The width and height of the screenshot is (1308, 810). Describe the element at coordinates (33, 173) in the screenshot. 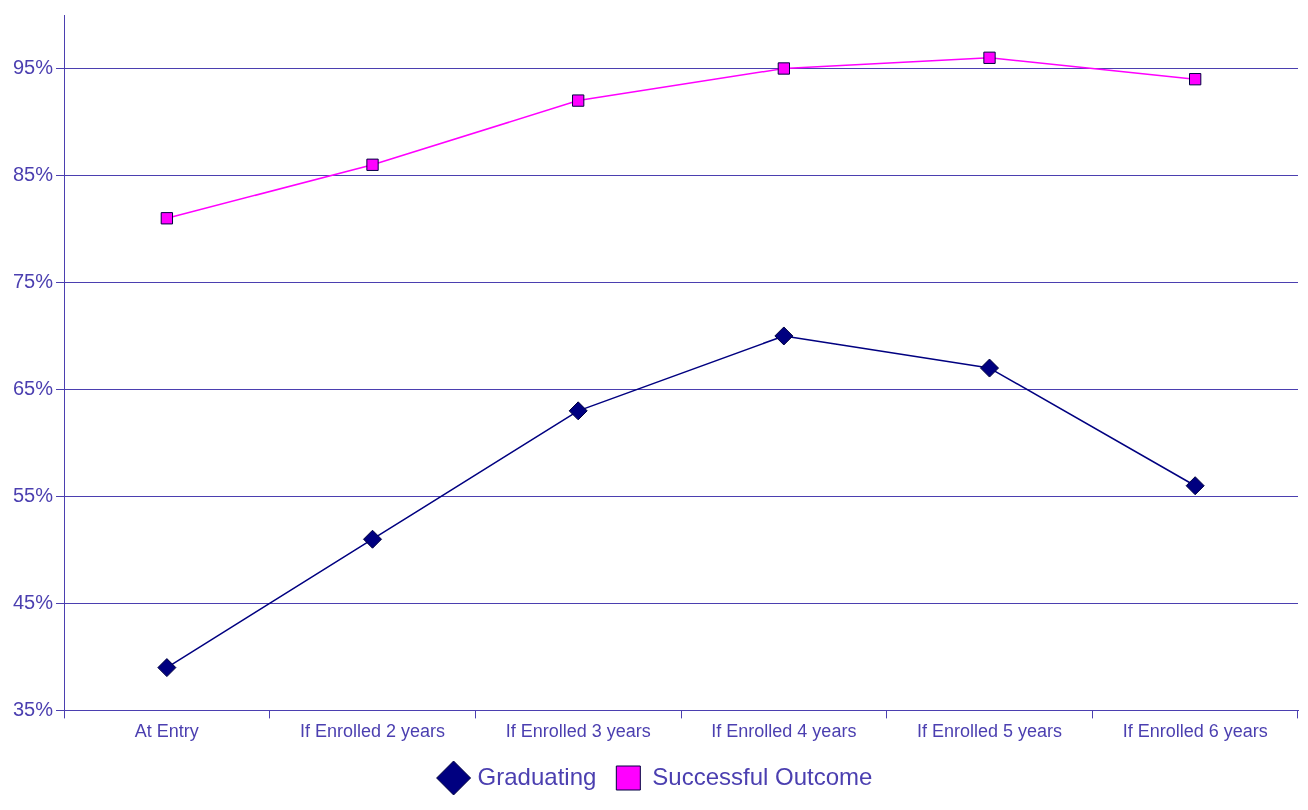

I see `y-tick-label: 85%` at that location.